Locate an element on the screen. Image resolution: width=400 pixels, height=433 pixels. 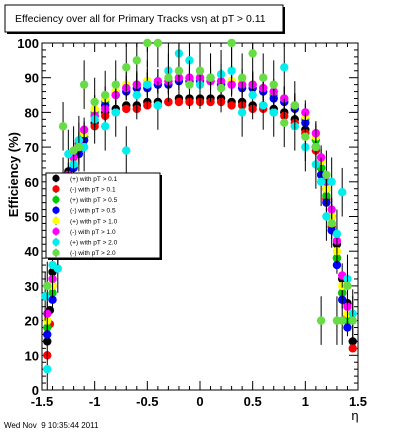
legend-label: (+) with pT > 1.0 is located at coordinates (94, 221).